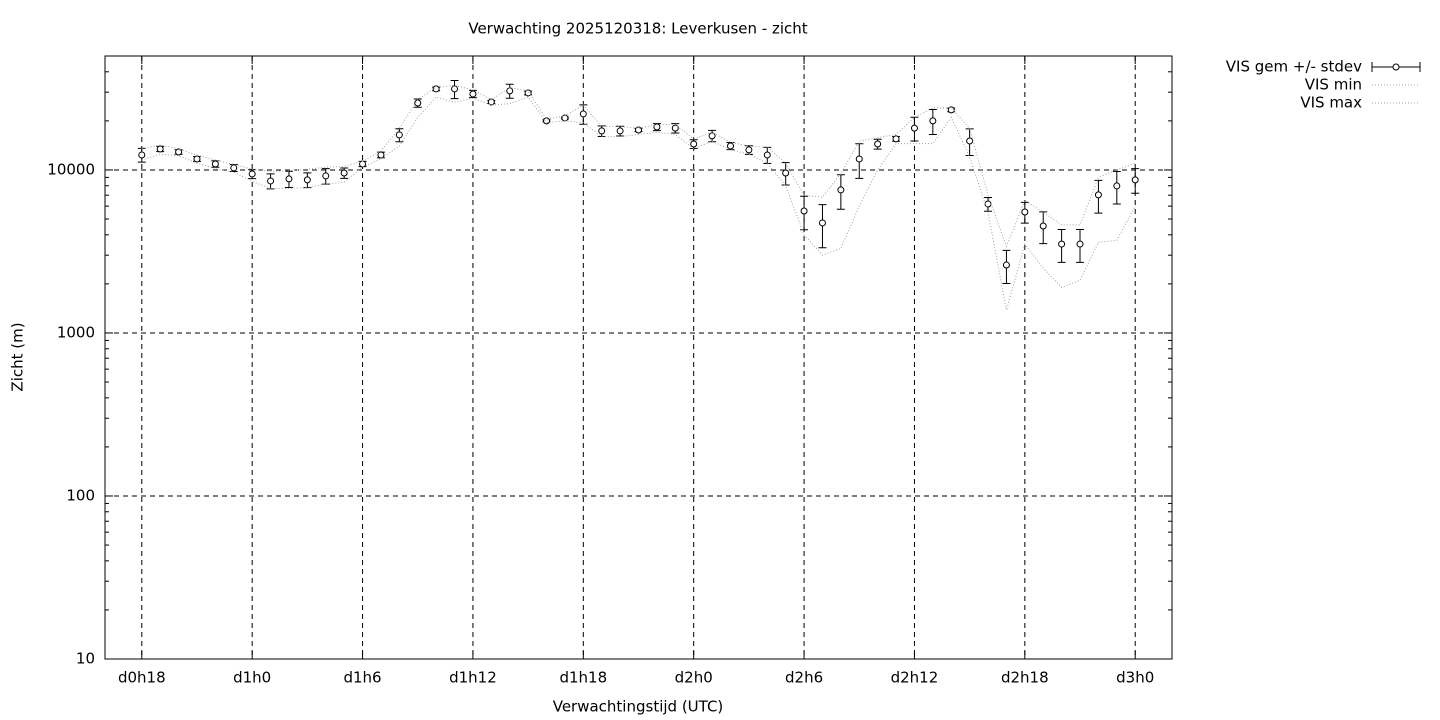  Describe the element at coordinates (18, 356) in the screenshot. I see `y-axis-label: Zicht (m)` at that location.